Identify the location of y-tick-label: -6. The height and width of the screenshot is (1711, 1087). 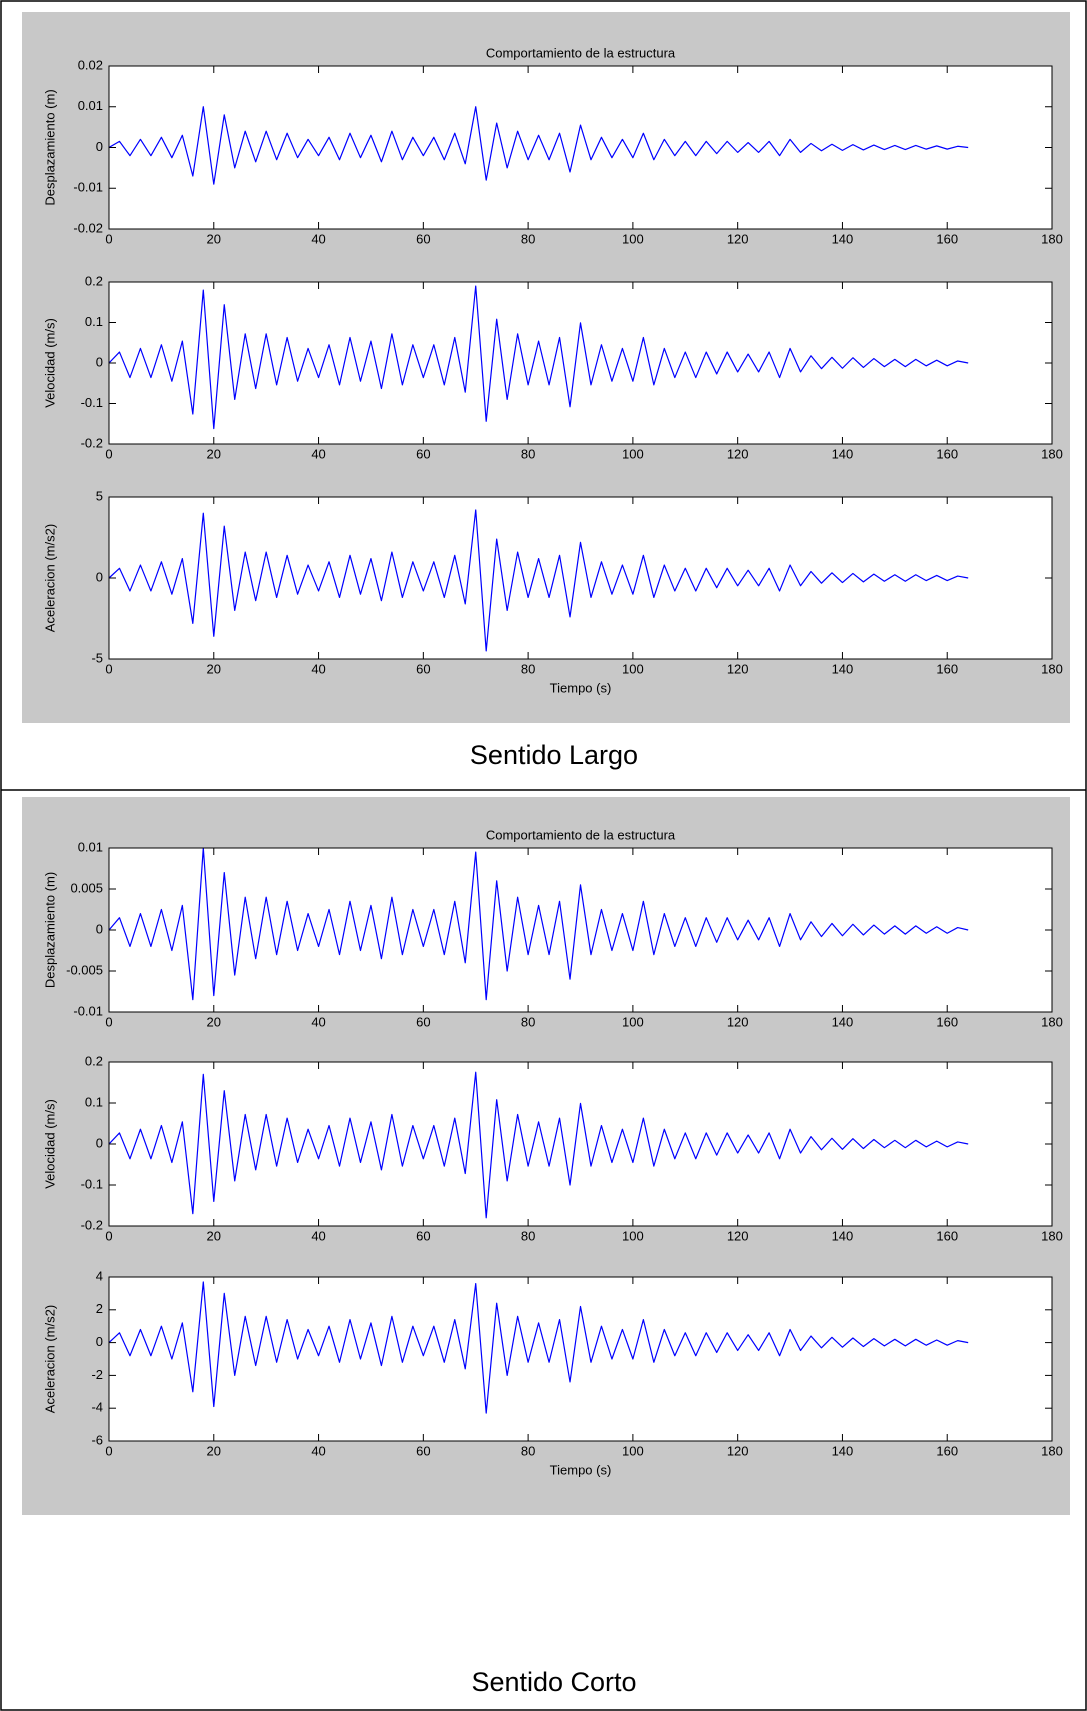
(97, 1439).